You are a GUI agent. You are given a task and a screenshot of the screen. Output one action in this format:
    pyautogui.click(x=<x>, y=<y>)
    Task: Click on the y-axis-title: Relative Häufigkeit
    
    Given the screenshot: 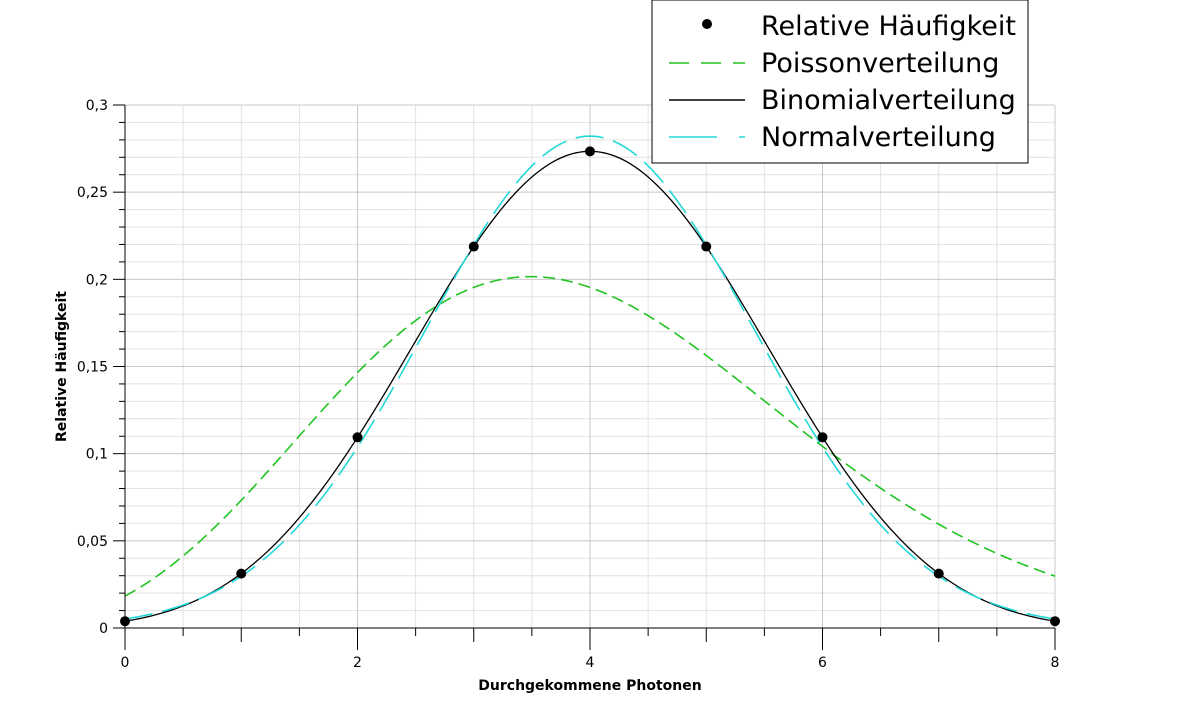 What is the action you would take?
    pyautogui.click(x=62, y=366)
    